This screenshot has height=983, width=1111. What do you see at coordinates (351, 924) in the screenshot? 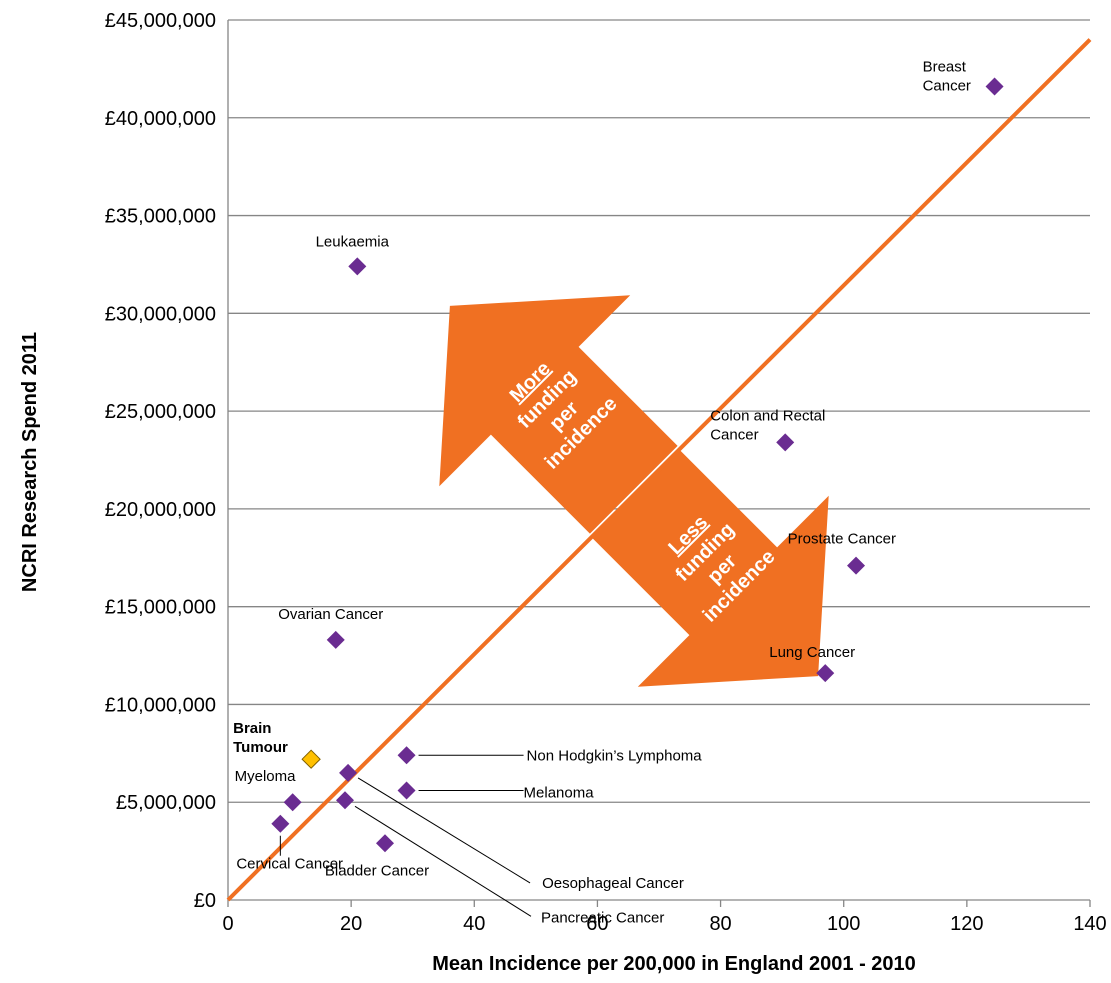
I see `x-tick-label: 20` at bounding box center [351, 924].